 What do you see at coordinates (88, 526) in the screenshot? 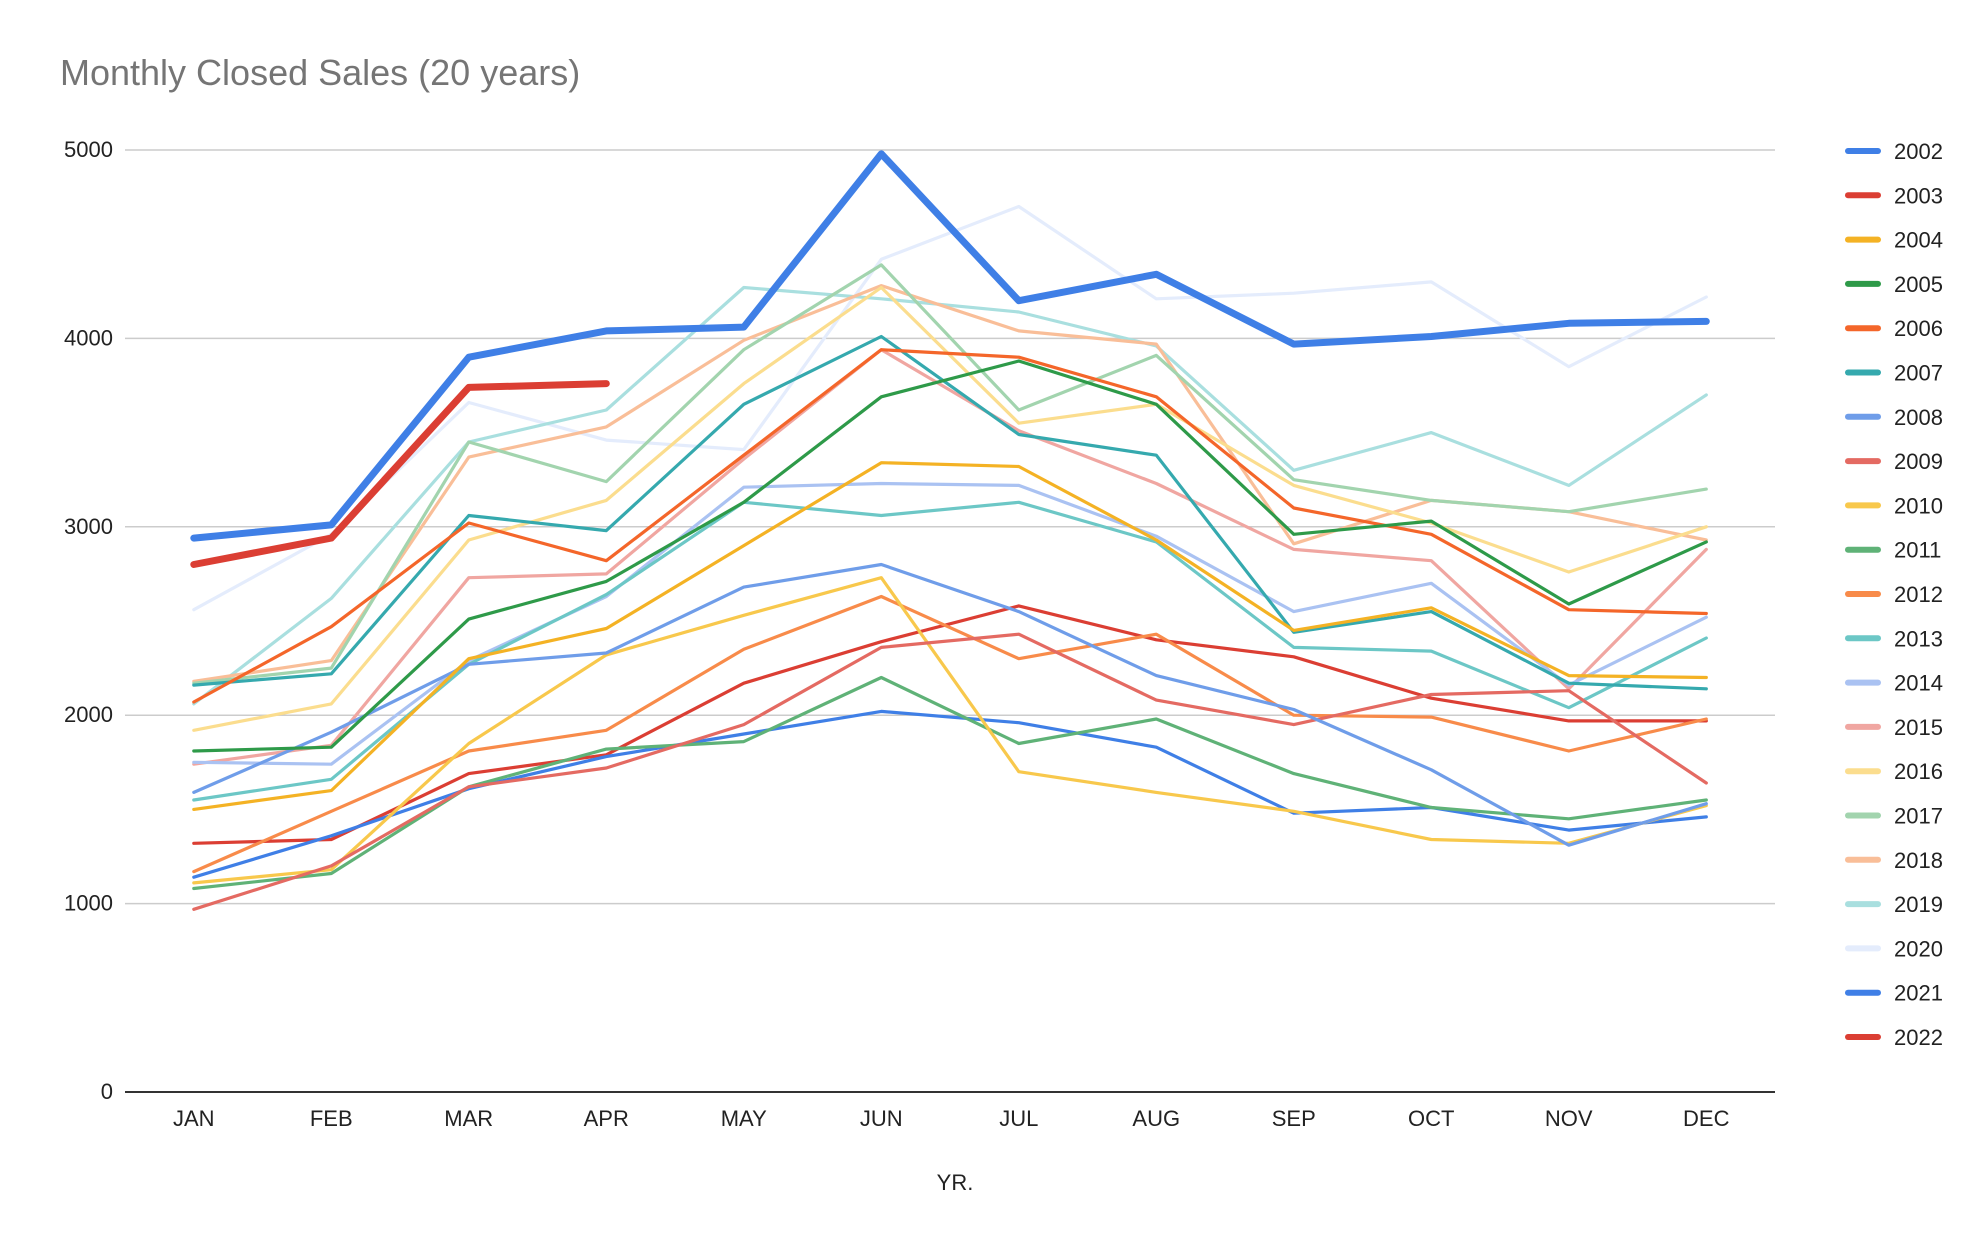
I see `y-tick-label: 3000` at bounding box center [88, 526].